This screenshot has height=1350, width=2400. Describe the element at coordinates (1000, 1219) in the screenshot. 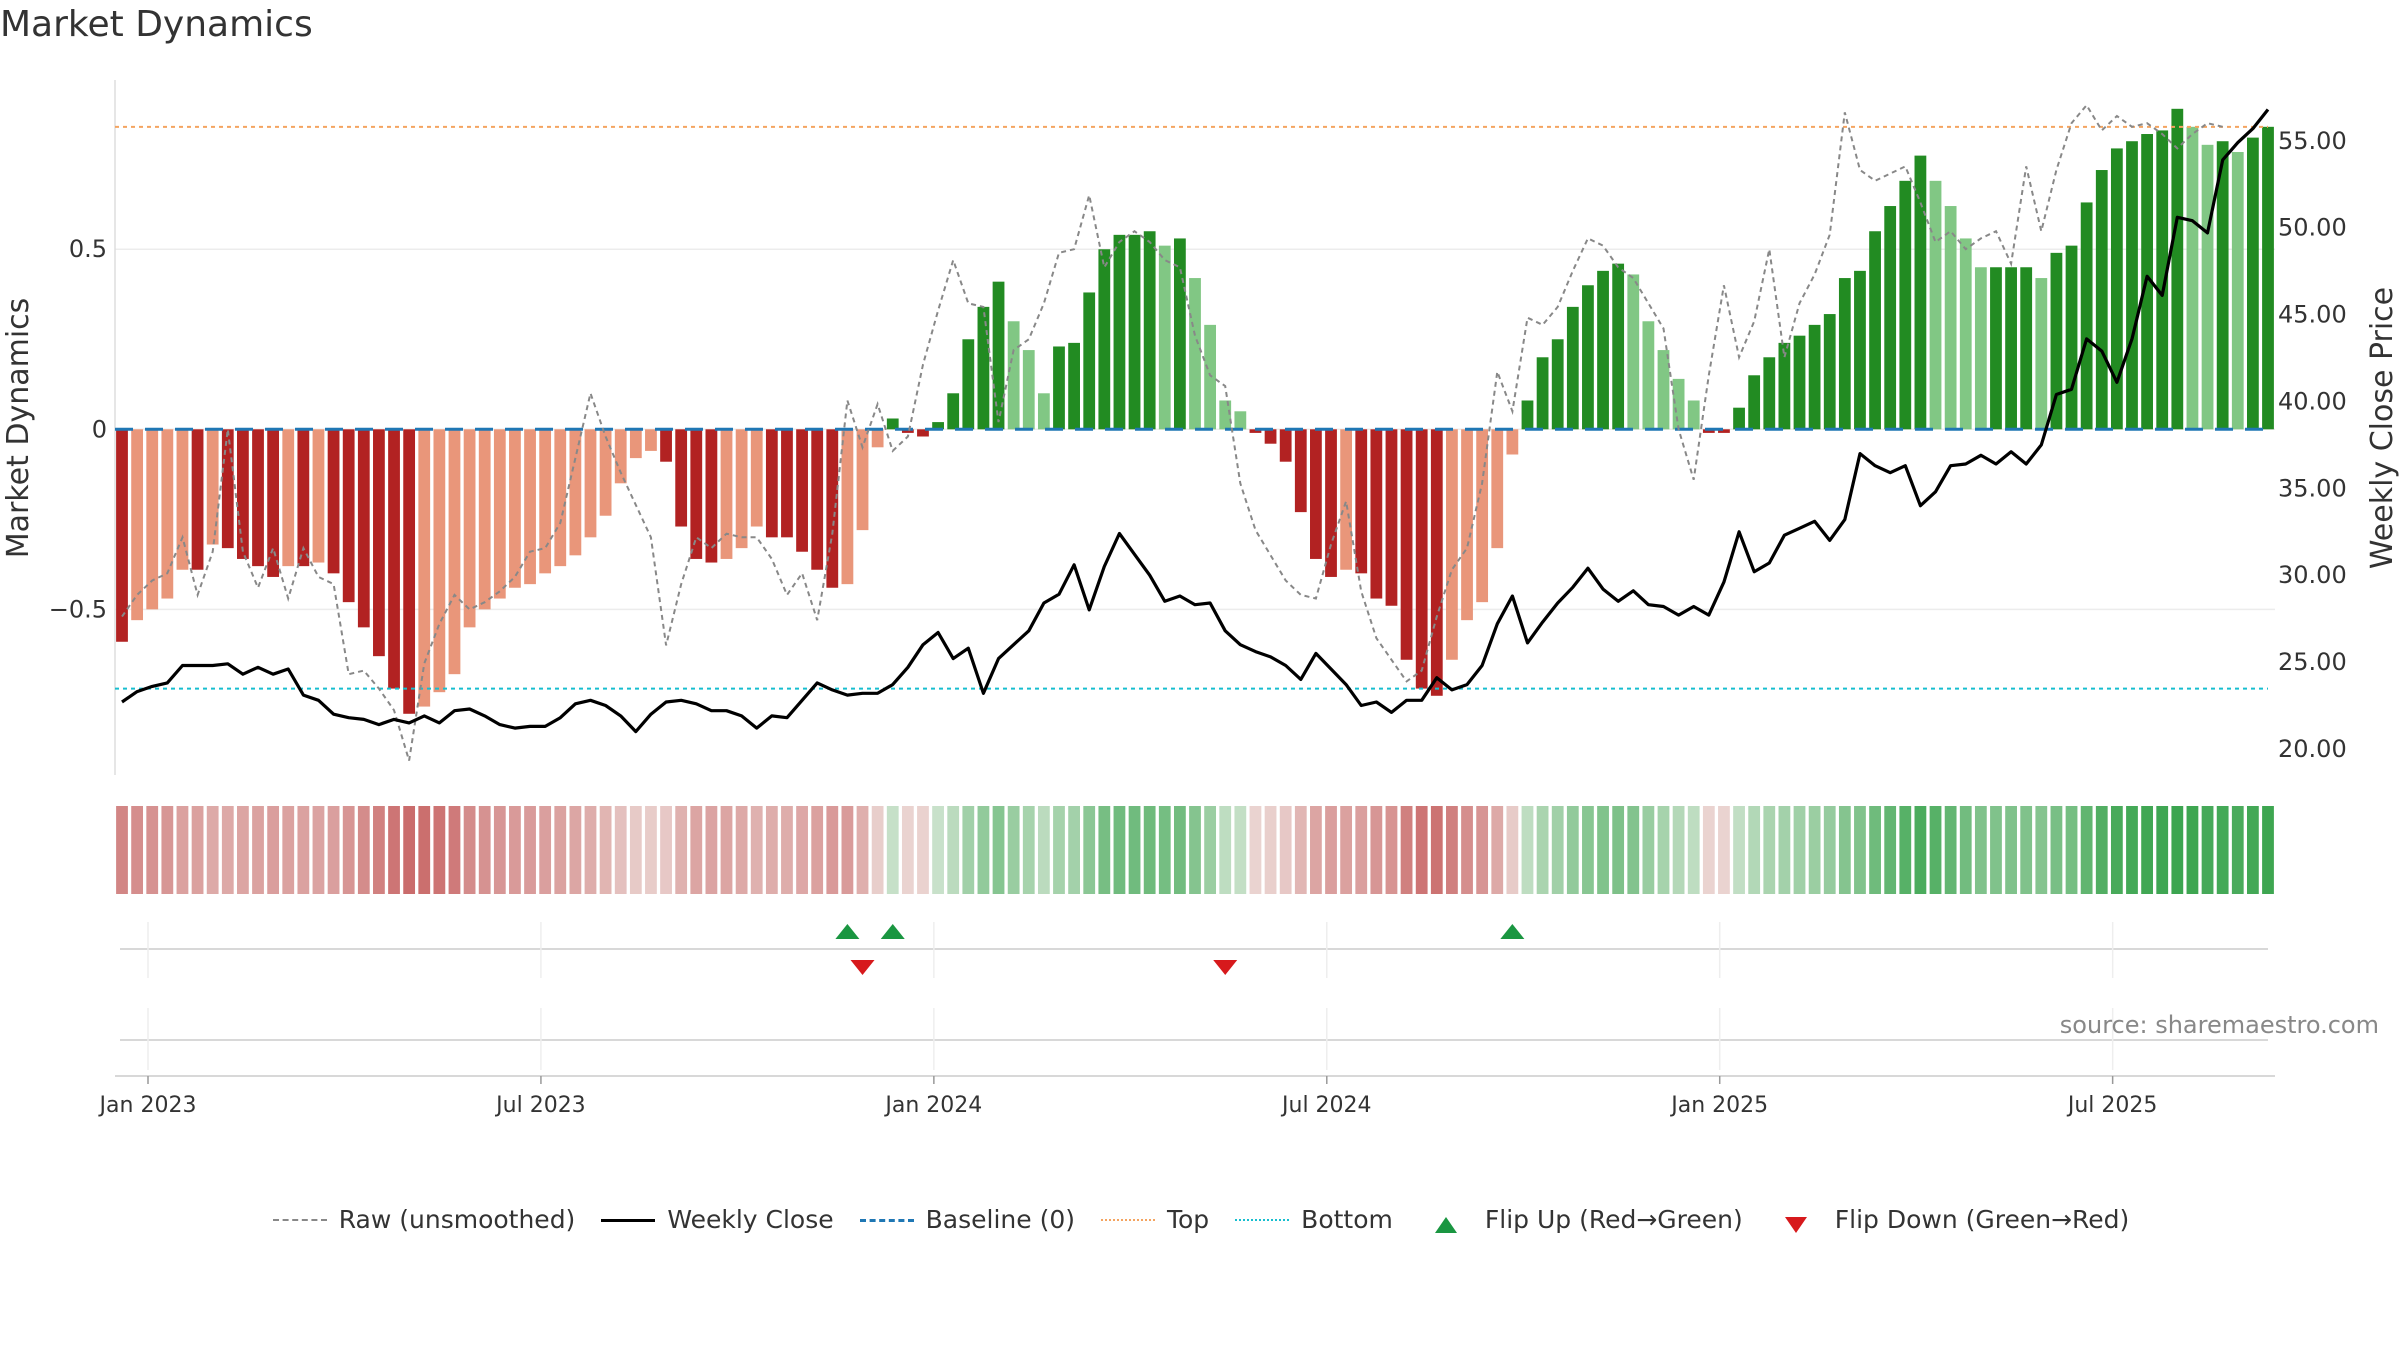

I see `legend-label: Baseline (0)` at that location.